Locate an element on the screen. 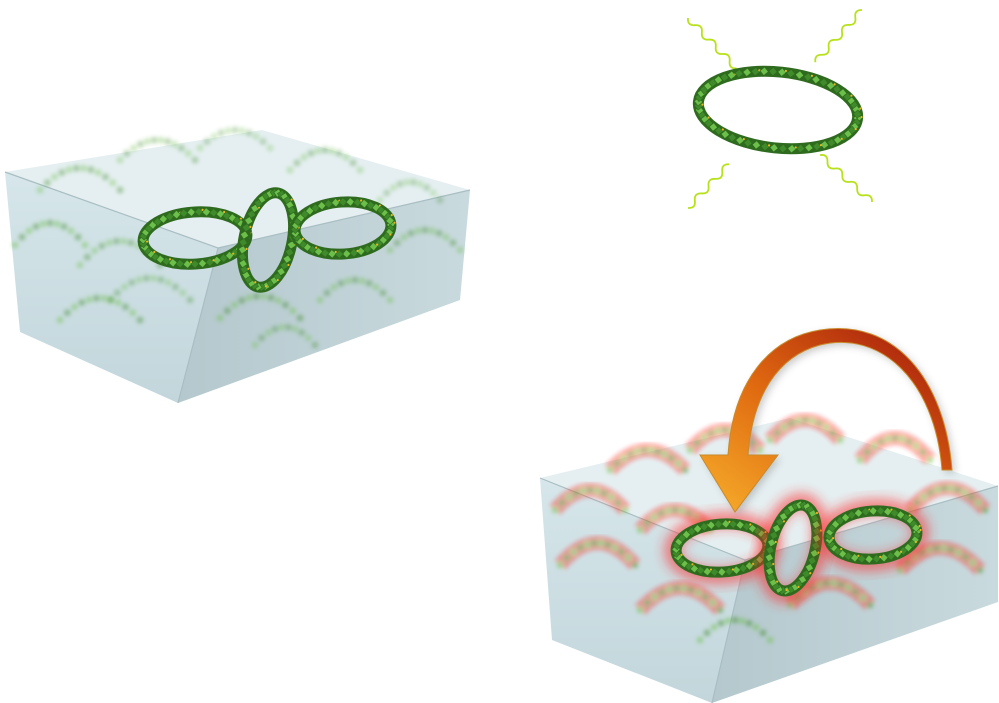  free-ring is located at coordinates (778, 110).